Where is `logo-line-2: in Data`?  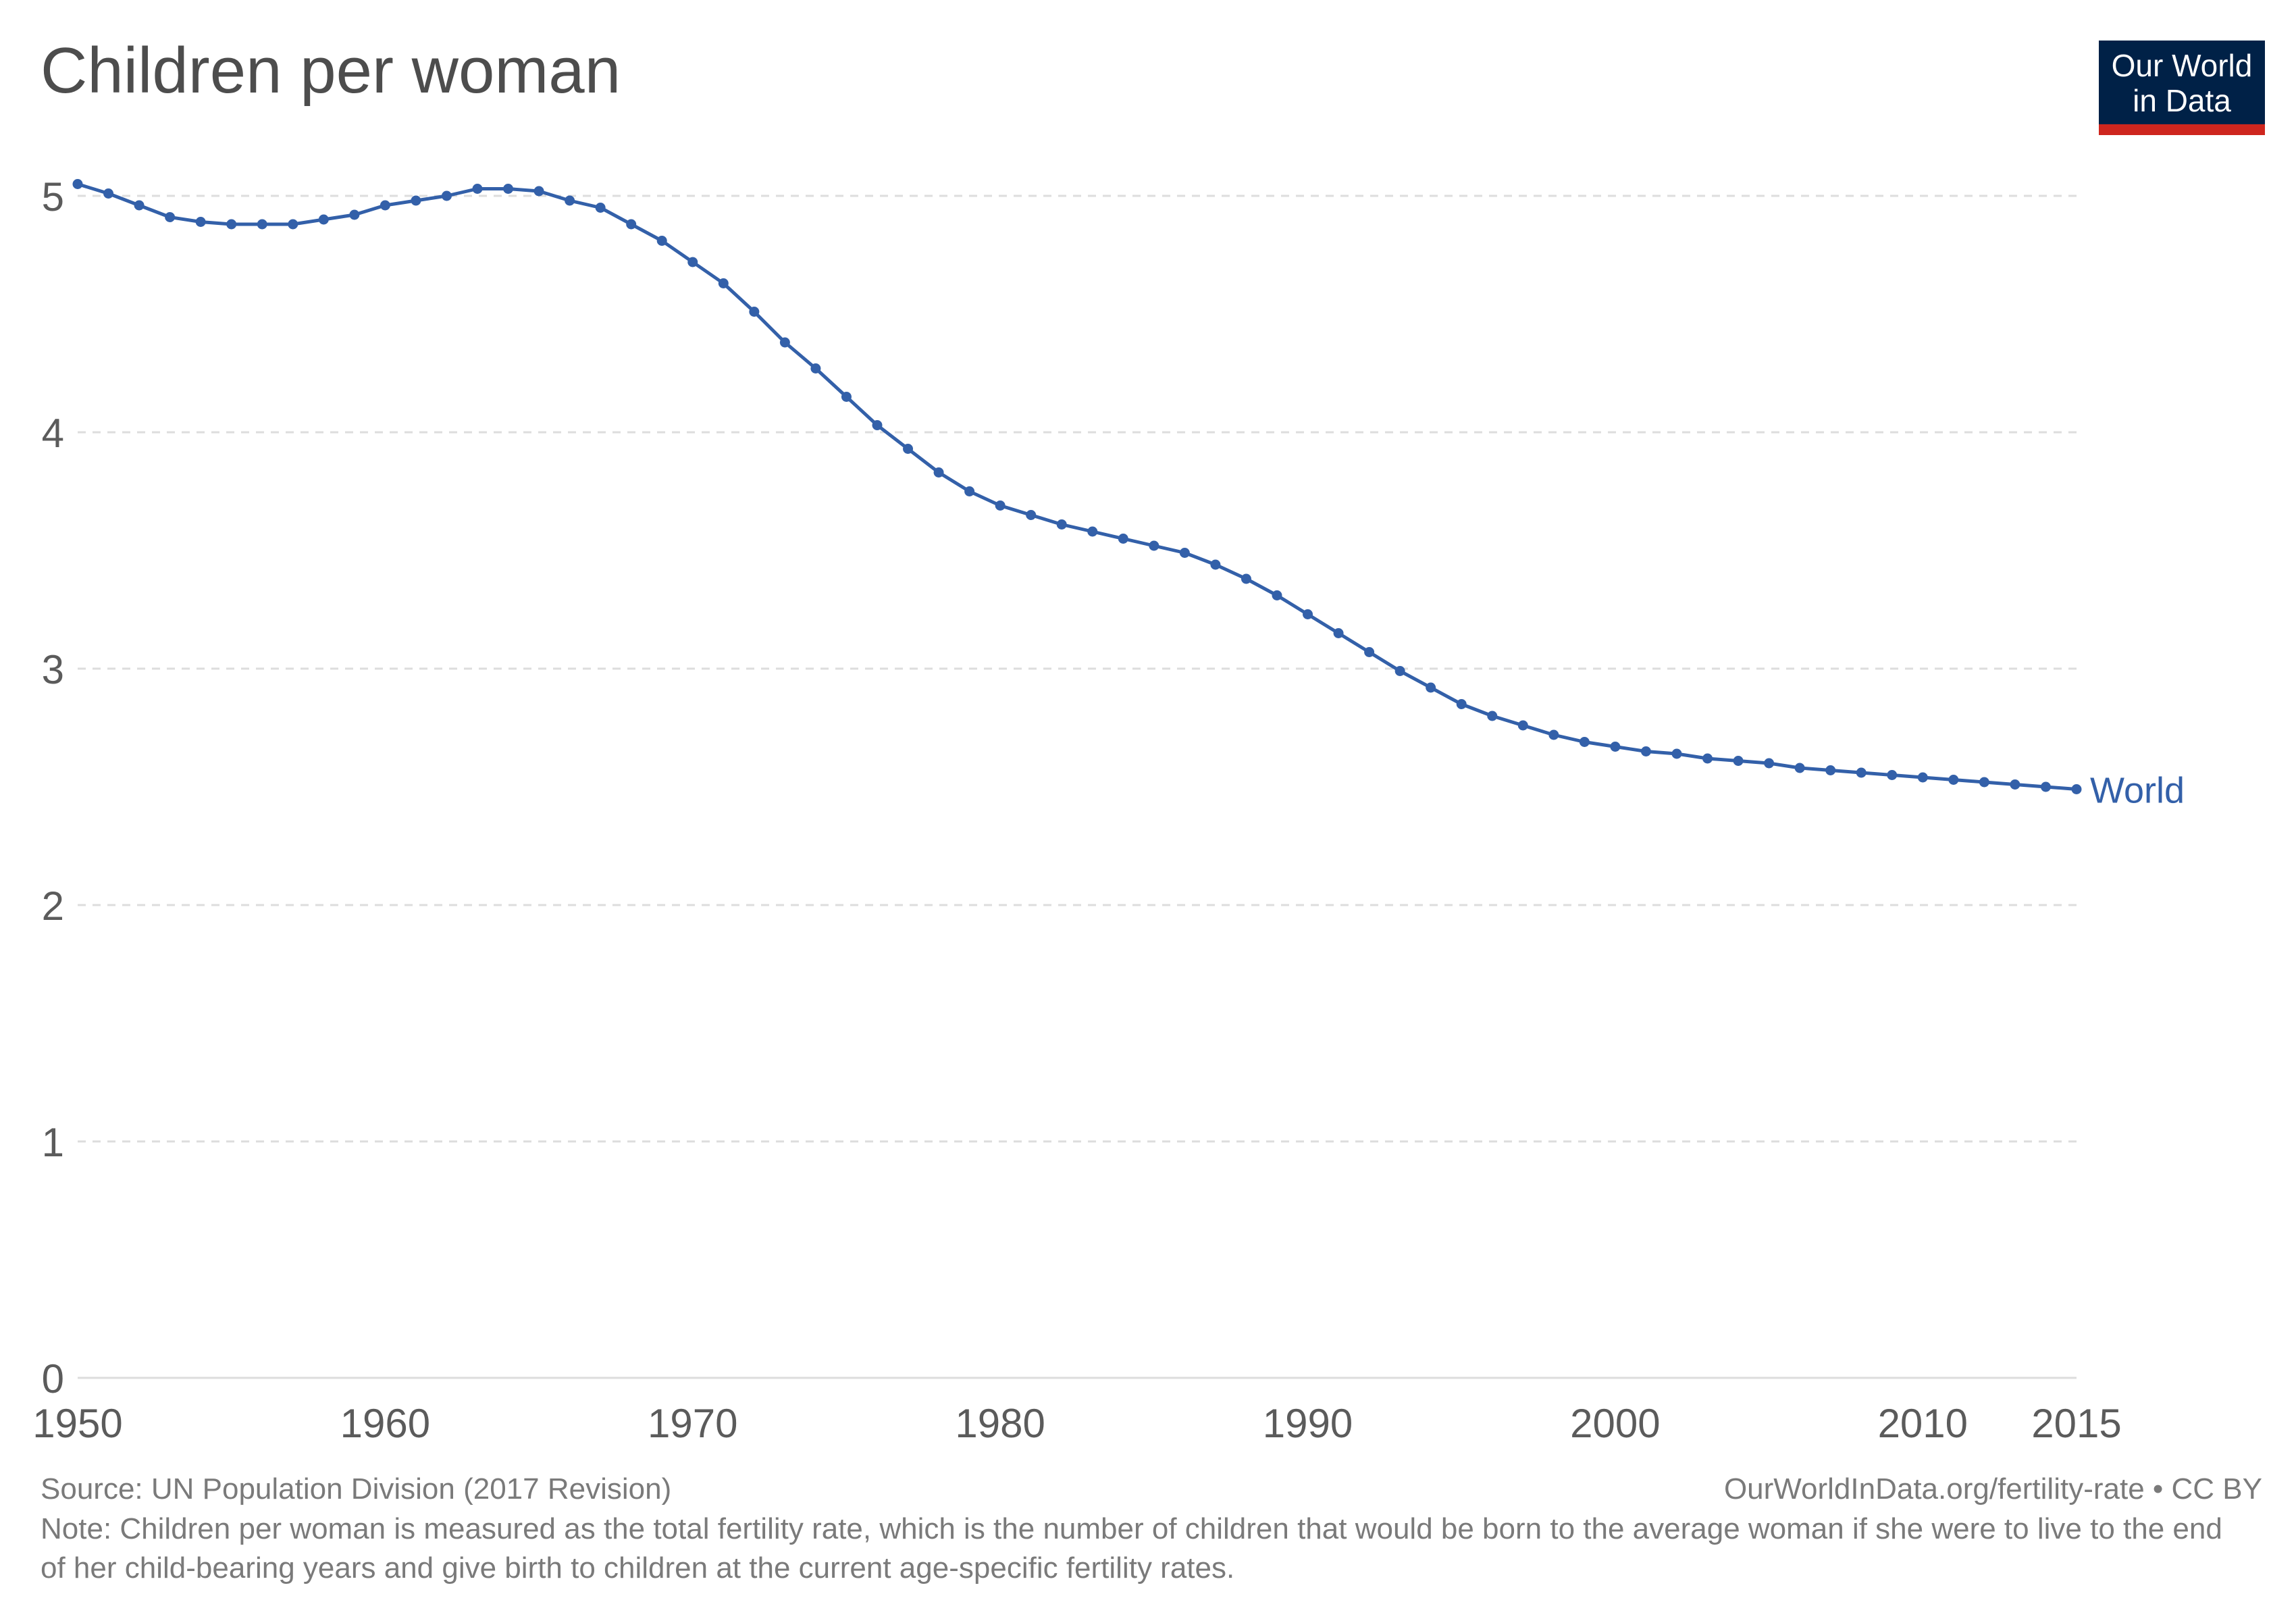
logo-line-2: in Data is located at coordinates (2182, 100).